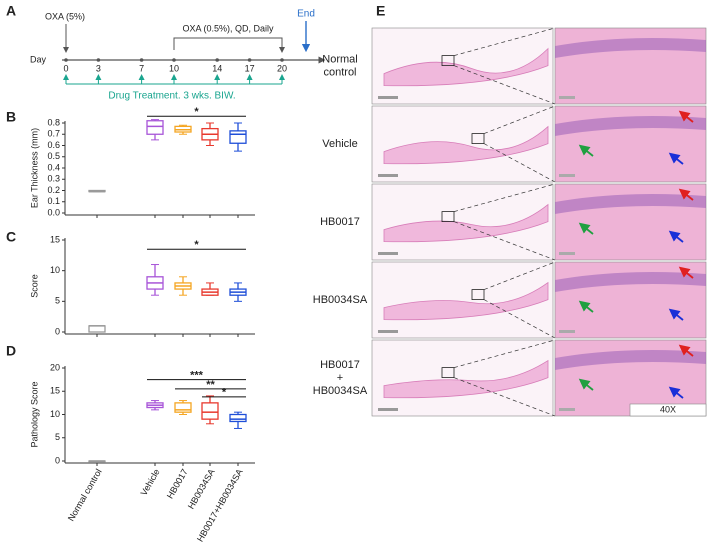 This screenshot has width=708, height=544. I want to click on y-tick-label: 0.1, so click(53, 201).